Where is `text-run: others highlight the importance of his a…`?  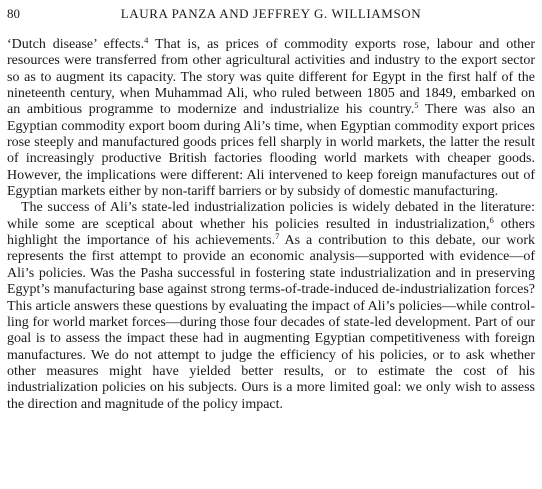
text-run: others highlight the importance of his a… is located at coordinates (271, 232).